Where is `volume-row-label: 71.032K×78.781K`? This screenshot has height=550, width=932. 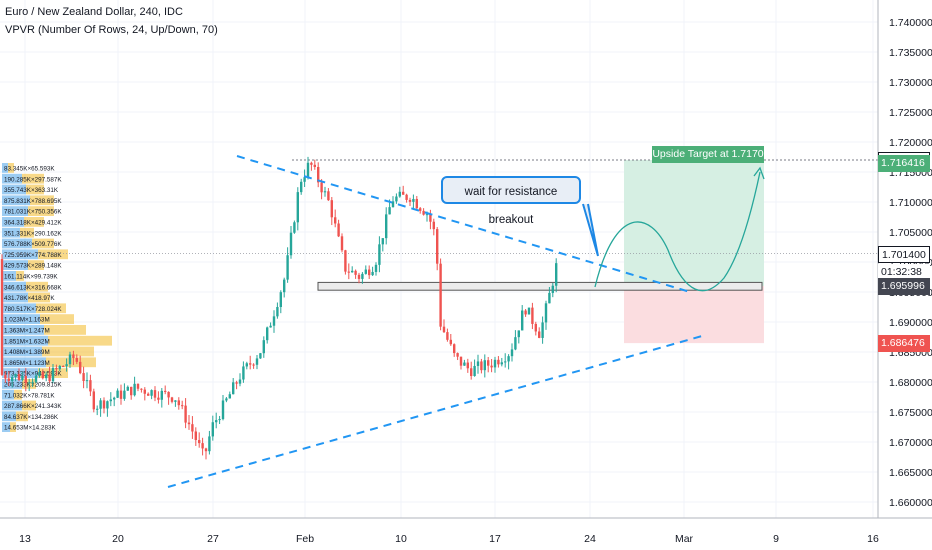 volume-row-label: 71.032K×78.781K is located at coordinates (29, 395).